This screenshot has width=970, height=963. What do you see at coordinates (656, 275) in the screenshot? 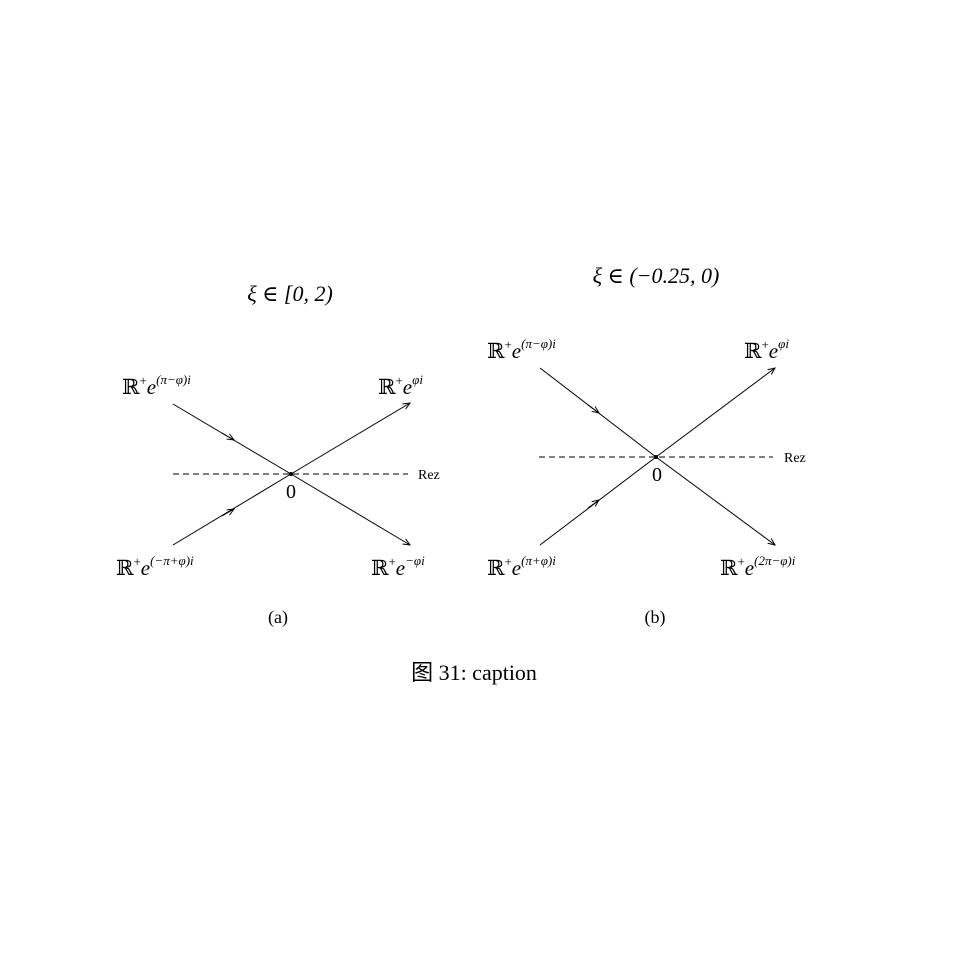
I see `panel-b-title: ξ ∈ (−0.25, 0)` at bounding box center [656, 275].